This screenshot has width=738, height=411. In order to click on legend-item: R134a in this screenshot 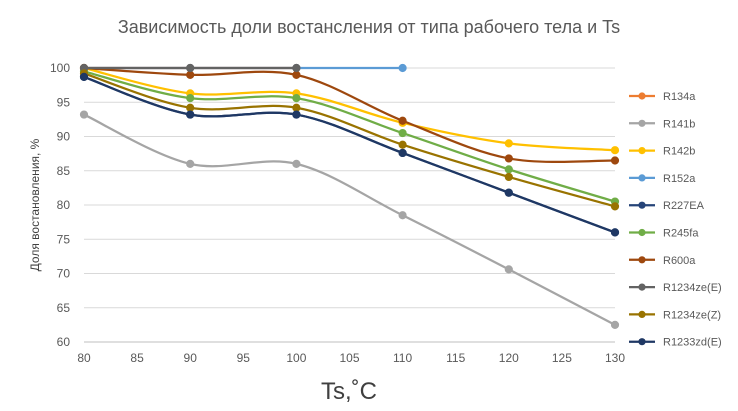, I will do `click(662, 97)`.